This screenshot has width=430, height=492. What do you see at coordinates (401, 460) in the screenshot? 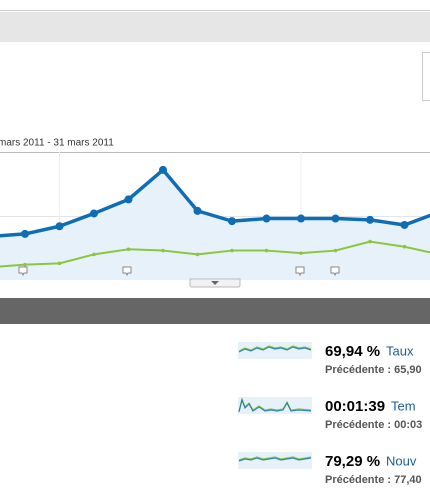
I see `metric-label: Nouv` at bounding box center [401, 460].